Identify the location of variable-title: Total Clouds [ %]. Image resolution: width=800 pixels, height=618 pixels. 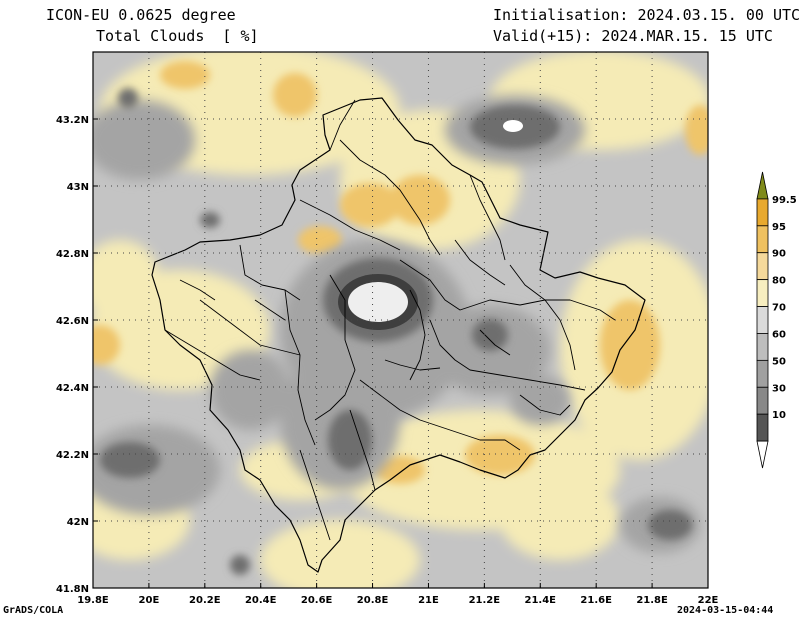
(177, 36).